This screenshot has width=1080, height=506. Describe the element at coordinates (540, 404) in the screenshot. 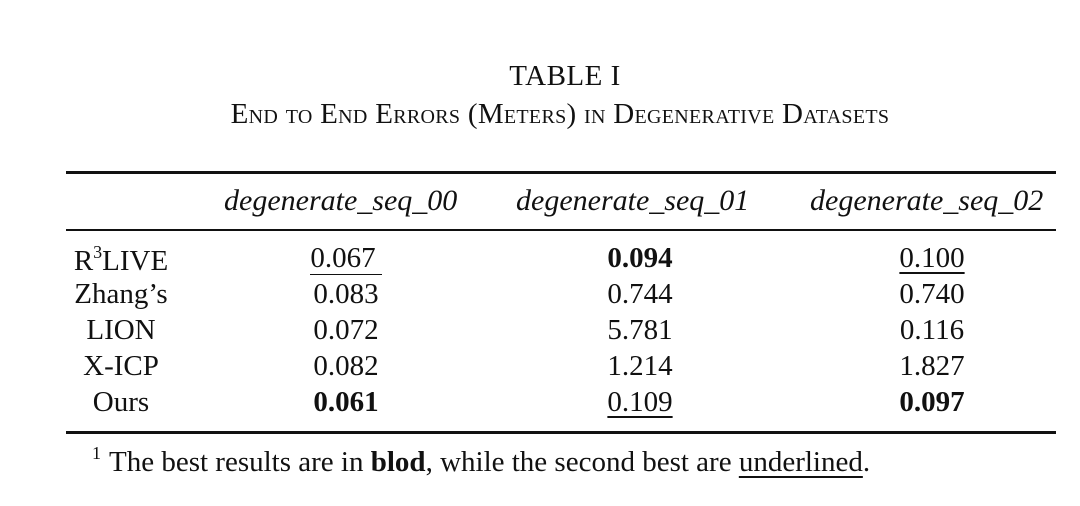

I see `table-row: Ours 0.061 0.109 0.097` at that location.